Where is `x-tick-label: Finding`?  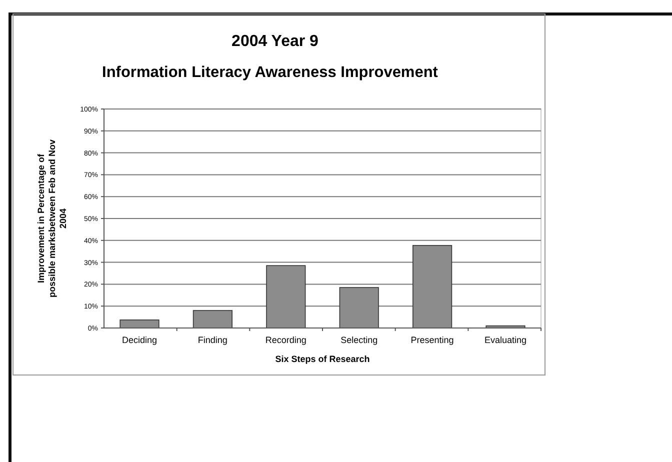 x-tick-label: Finding is located at coordinates (213, 340).